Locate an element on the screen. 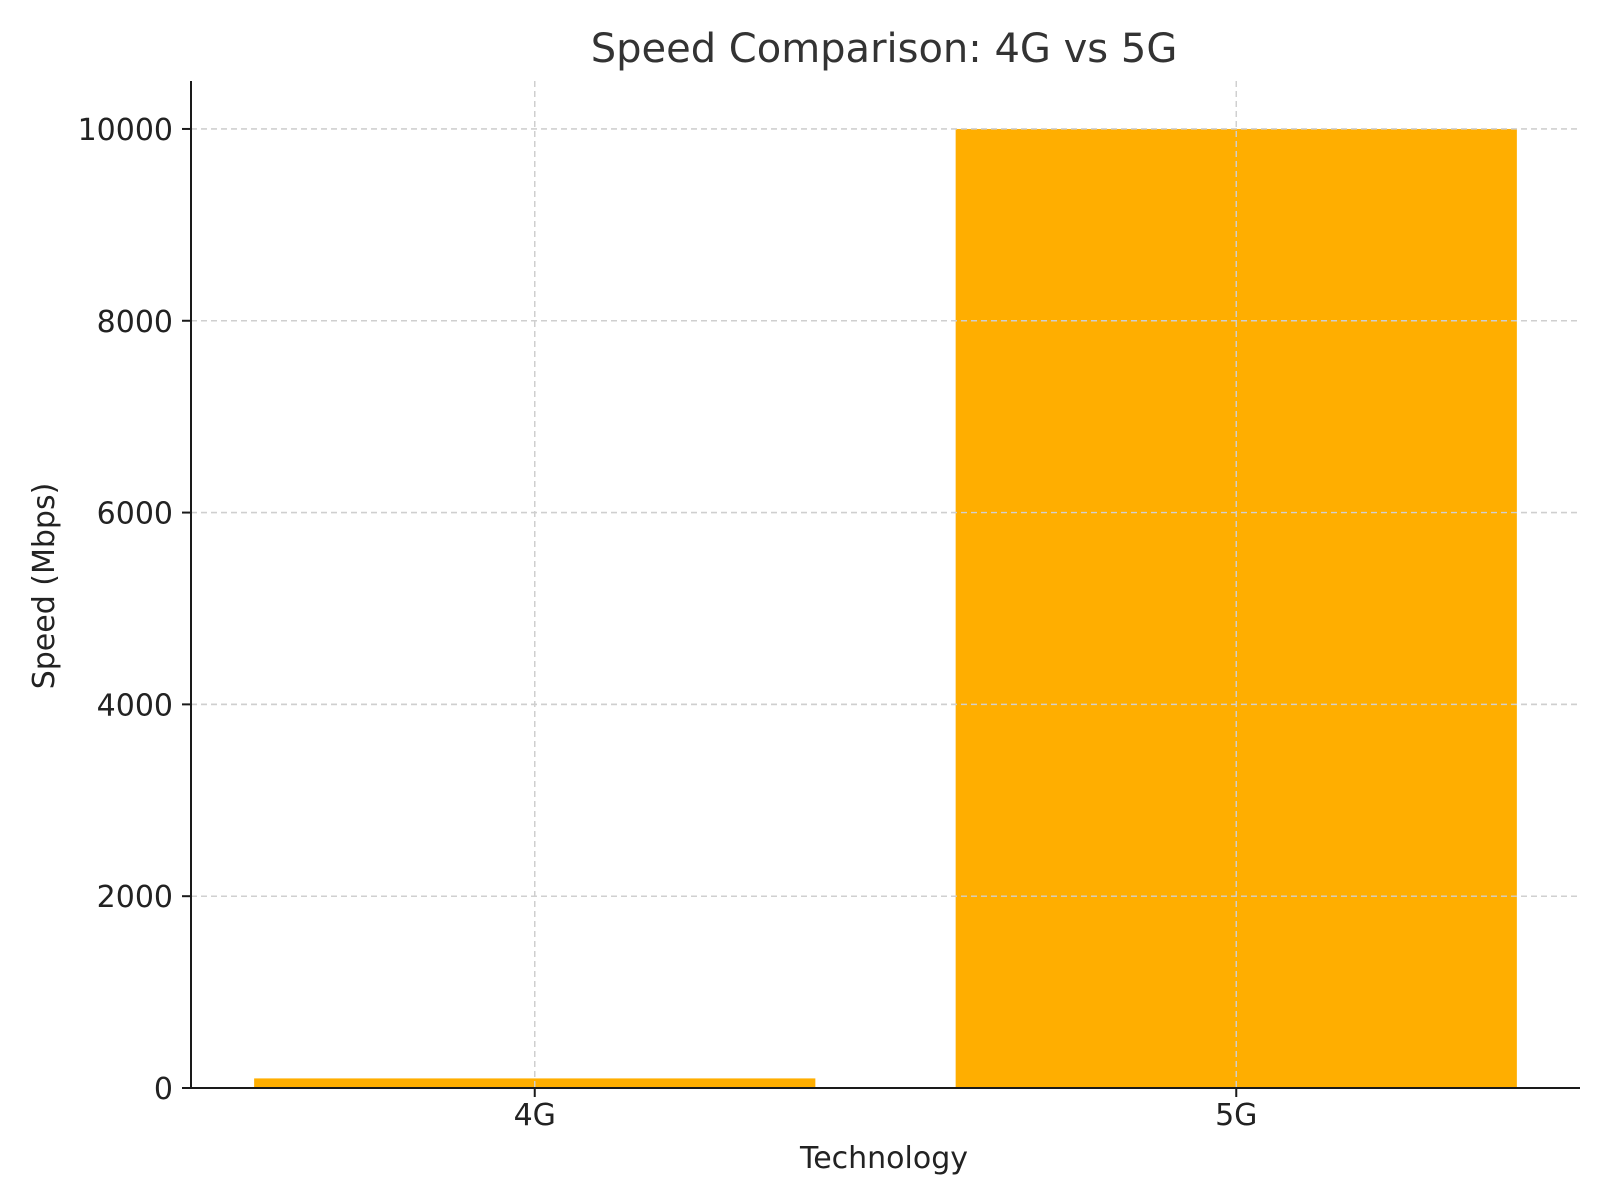 The image size is (1600, 1200). y-tick-label: 10000 is located at coordinates (125, 130).